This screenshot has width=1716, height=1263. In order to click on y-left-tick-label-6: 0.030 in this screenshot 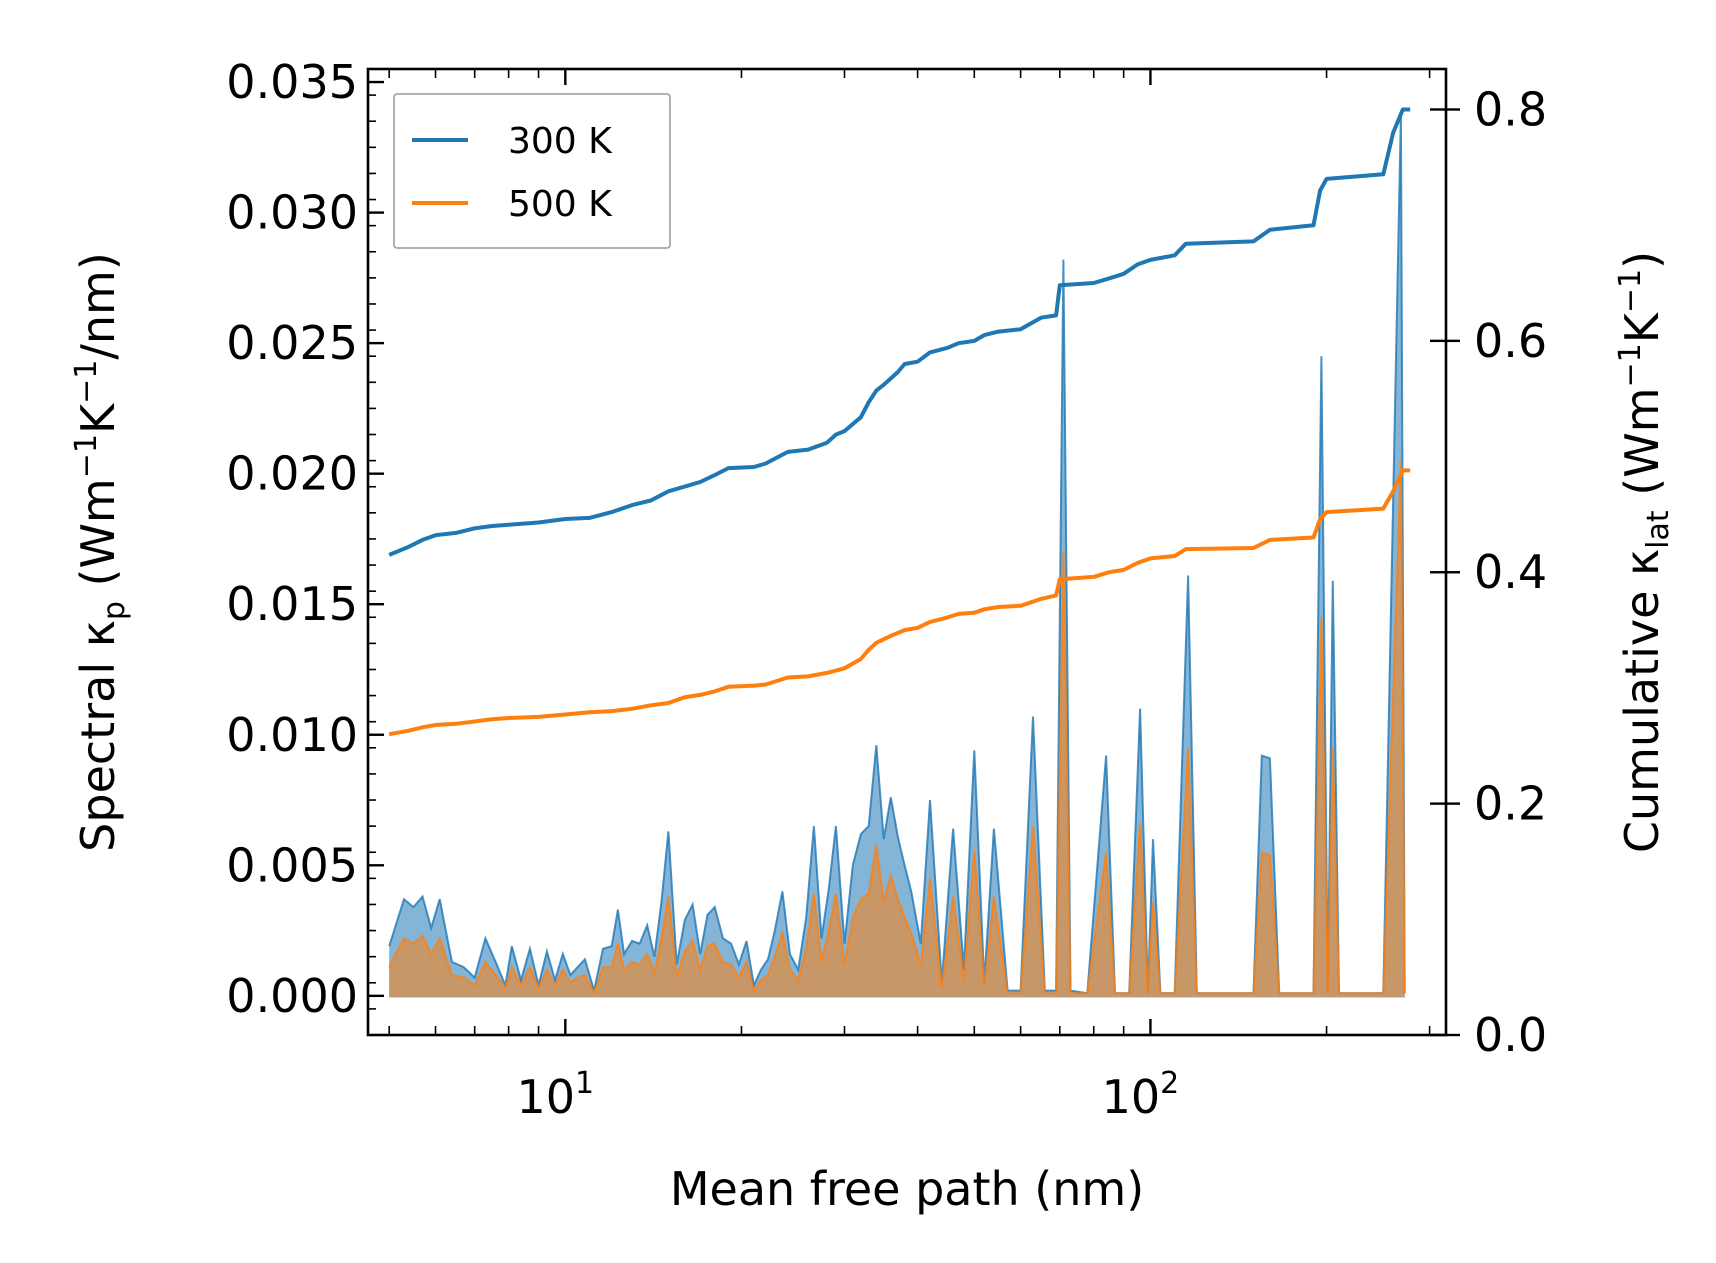, I will do `click(292, 213)`.